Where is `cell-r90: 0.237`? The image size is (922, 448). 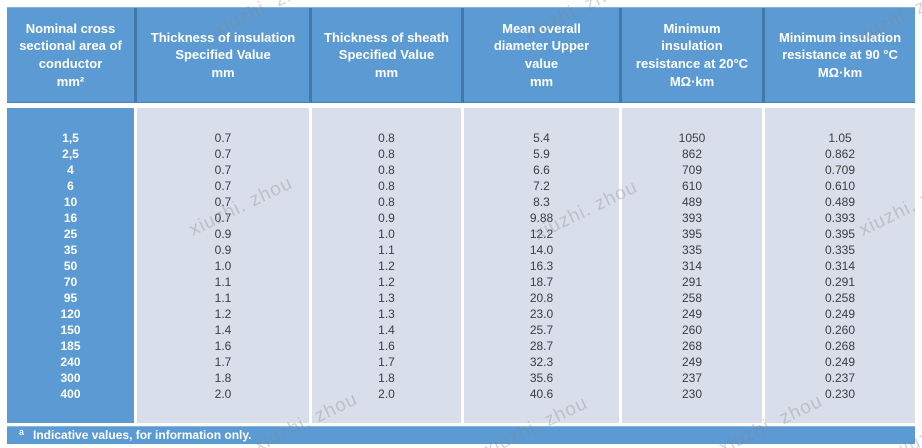
cell-r90: 0.237 is located at coordinates (840, 378).